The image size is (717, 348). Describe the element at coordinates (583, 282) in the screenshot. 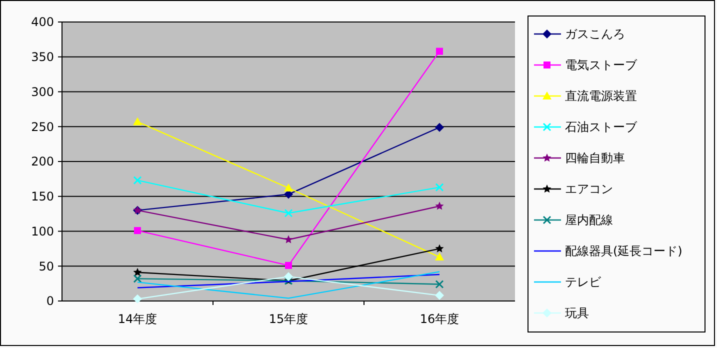

I see `legend-label: テレビ` at that location.